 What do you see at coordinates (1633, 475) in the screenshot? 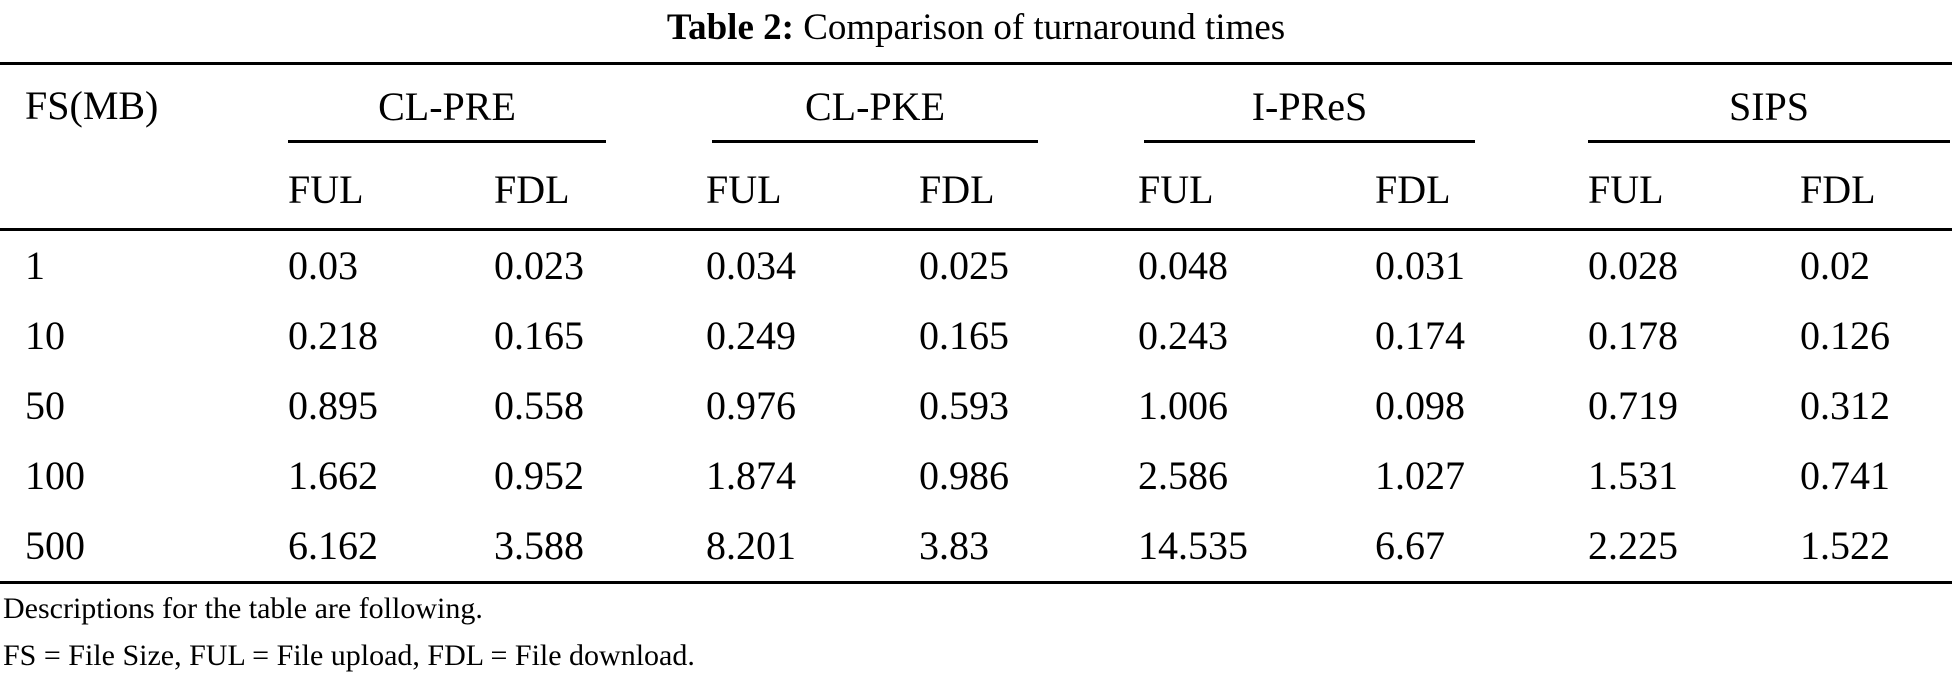
I see `data-cell: 1.531` at bounding box center [1633, 475].